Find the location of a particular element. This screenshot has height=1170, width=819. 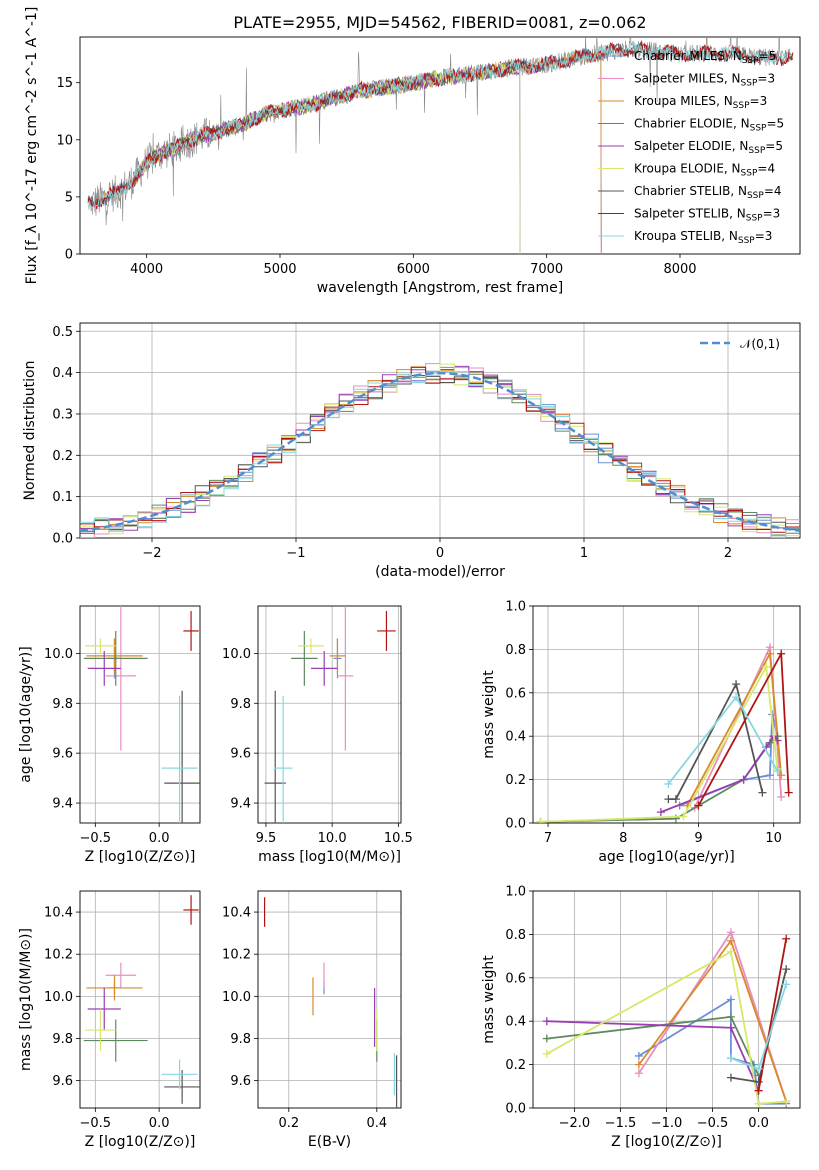

weights-chabrier-stelib is located at coordinates (758, 1025).